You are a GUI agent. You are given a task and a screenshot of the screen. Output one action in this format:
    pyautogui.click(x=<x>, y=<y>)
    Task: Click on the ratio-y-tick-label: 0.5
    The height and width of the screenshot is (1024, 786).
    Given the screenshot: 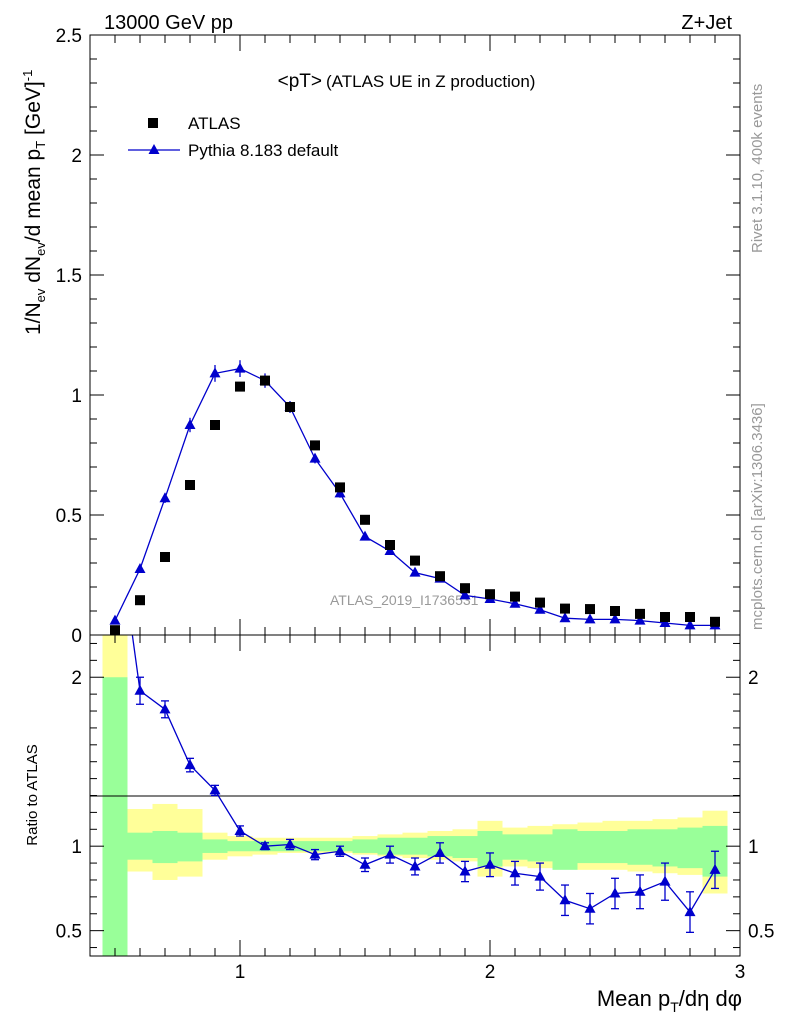 What is the action you would take?
    pyautogui.click(x=69, y=932)
    